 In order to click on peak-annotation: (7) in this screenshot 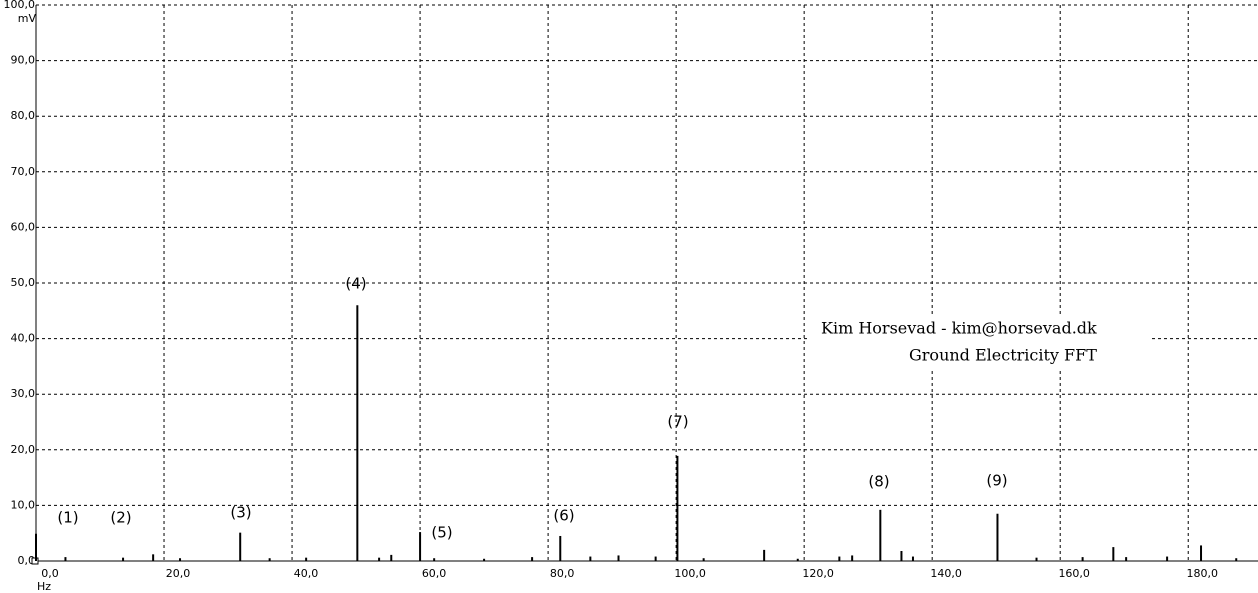, I will do `click(677, 422)`.